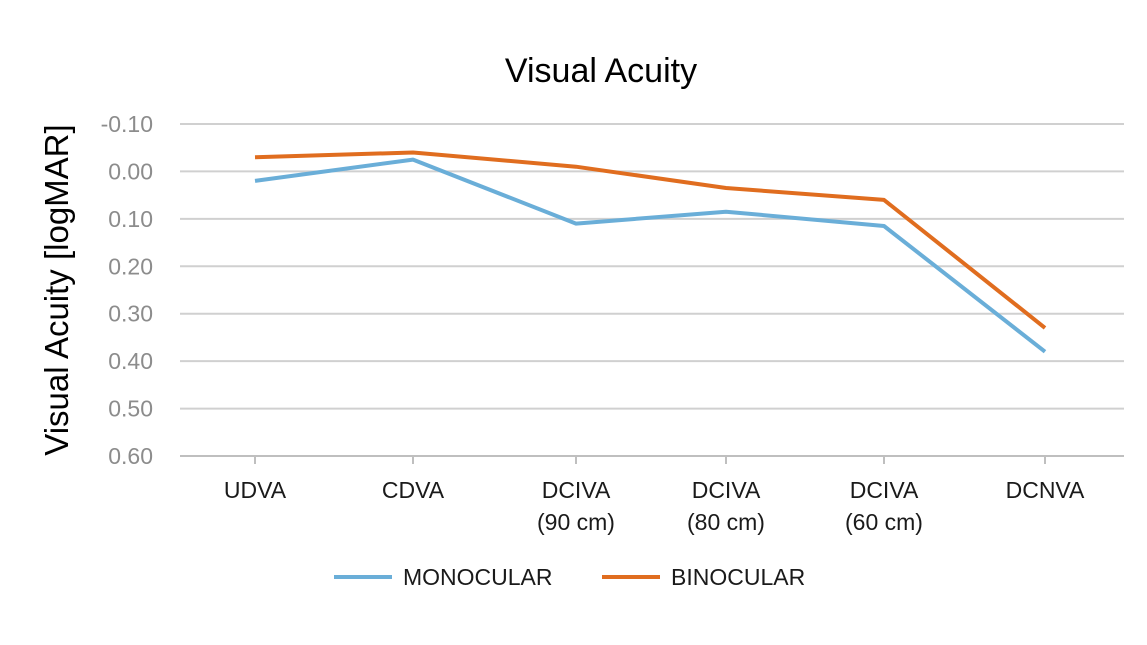  I want to click on y-tick-label: 0.30, so click(130, 314).